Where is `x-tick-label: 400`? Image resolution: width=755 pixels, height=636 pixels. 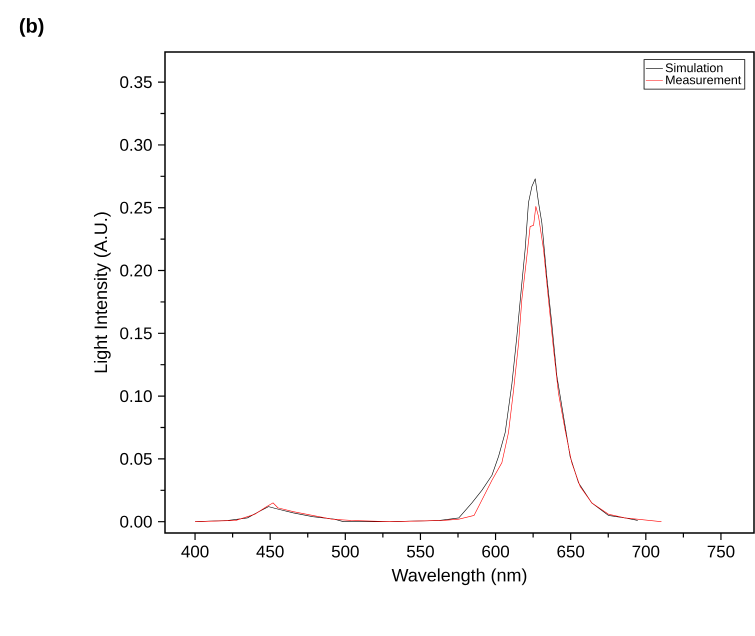
x-tick-label: 400 is located at coordinates (195, 552).